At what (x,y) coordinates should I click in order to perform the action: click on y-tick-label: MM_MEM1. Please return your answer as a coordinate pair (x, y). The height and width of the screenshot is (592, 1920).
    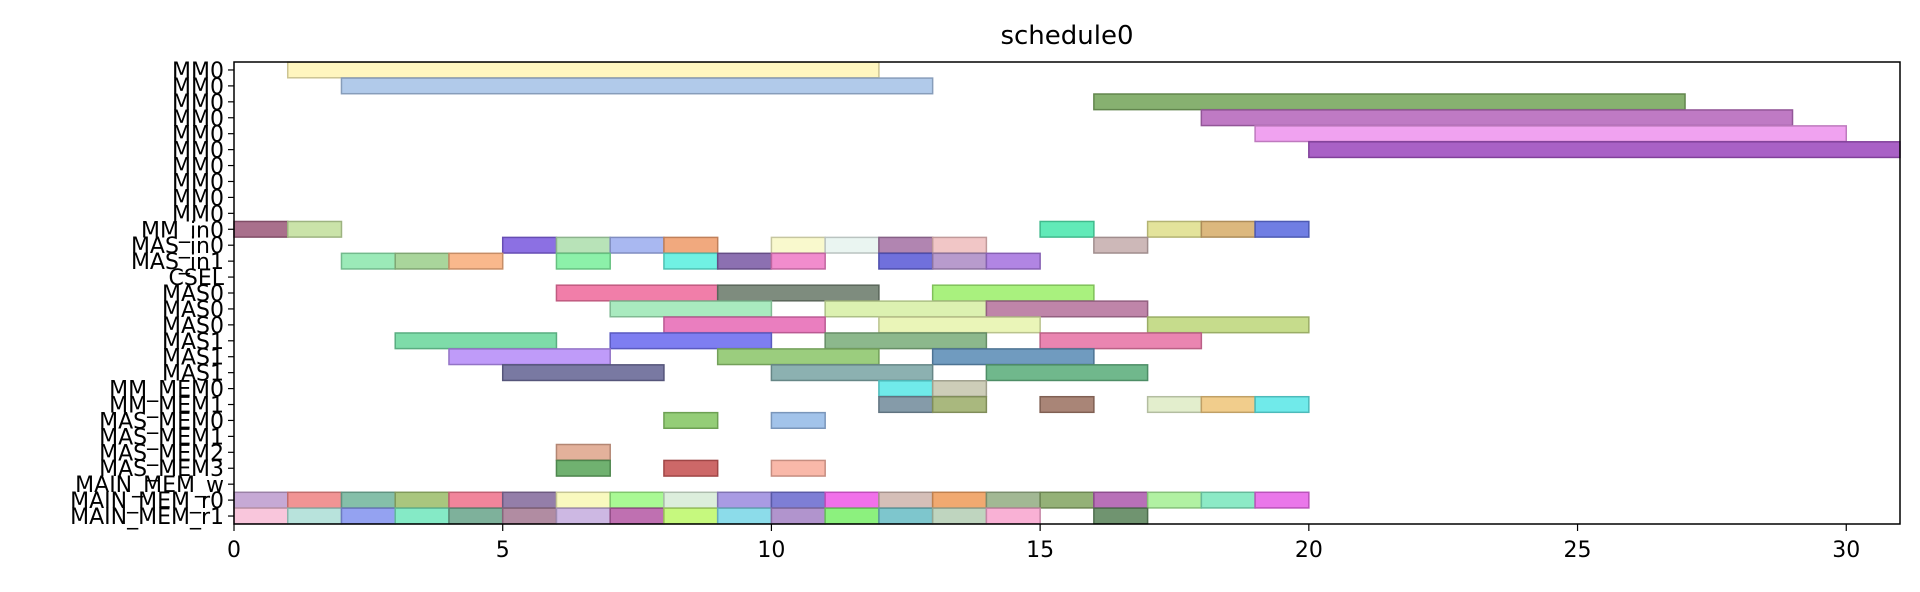
    Looking at the image, I should click on (166, 406).